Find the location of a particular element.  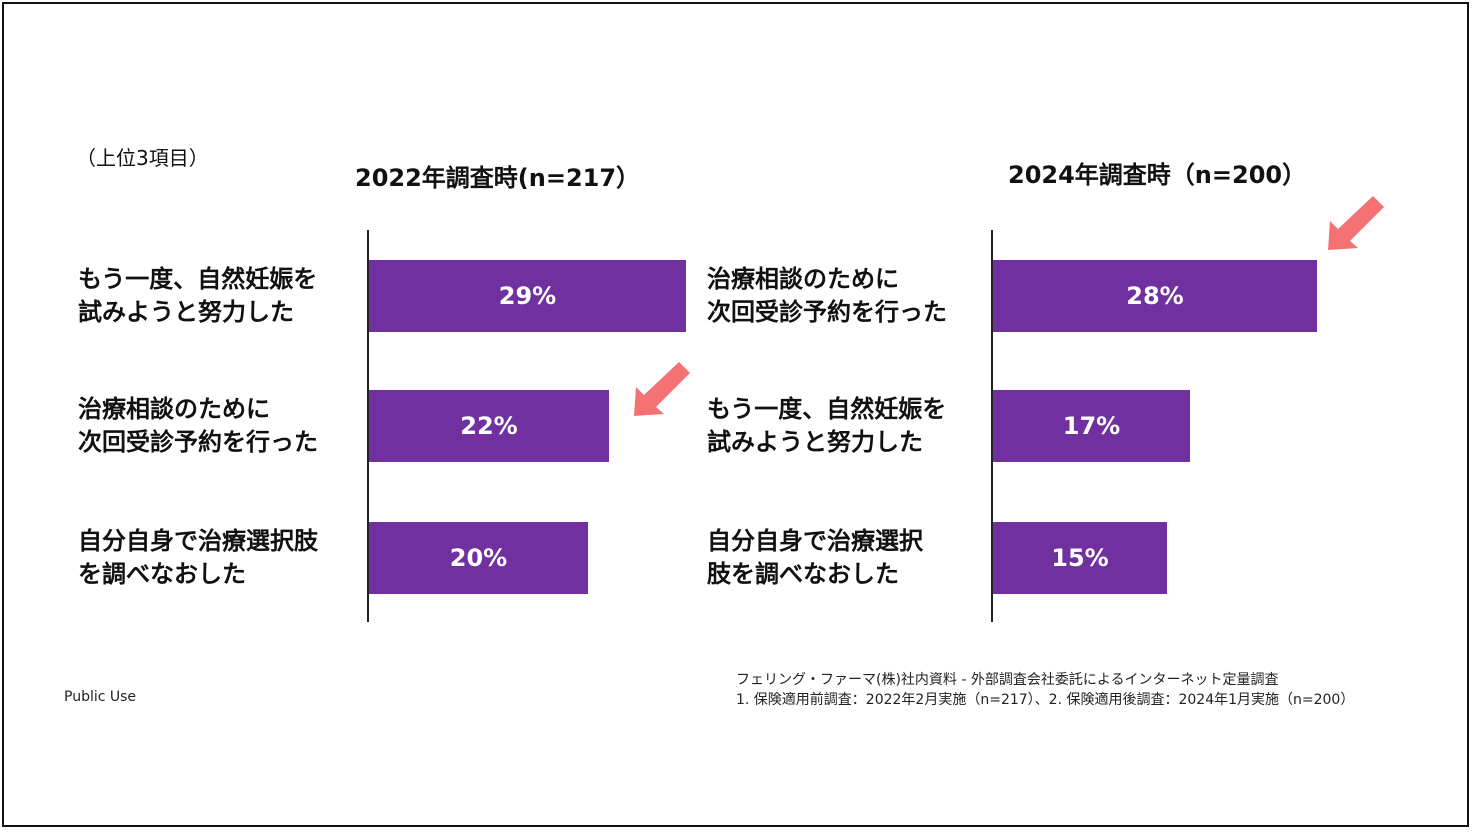

bar: 20% is located at coordinates (478, 558).